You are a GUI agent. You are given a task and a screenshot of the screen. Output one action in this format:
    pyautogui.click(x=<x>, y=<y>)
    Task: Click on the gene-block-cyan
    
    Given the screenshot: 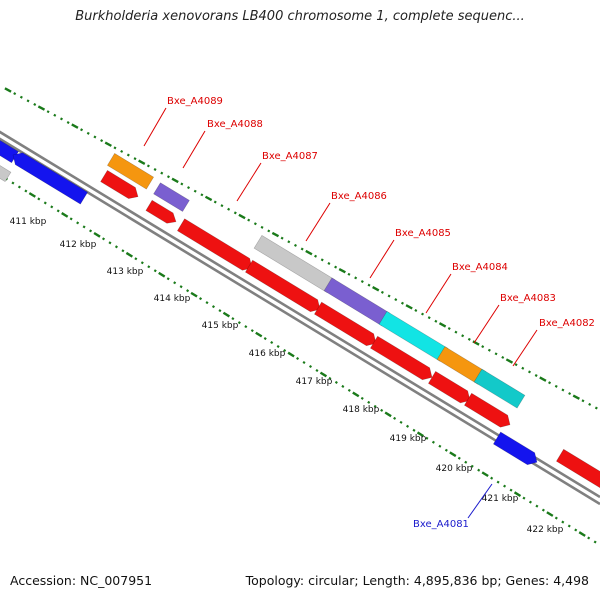 What is the action you would take?
    pyautogui.click(x=413, y=336)
    